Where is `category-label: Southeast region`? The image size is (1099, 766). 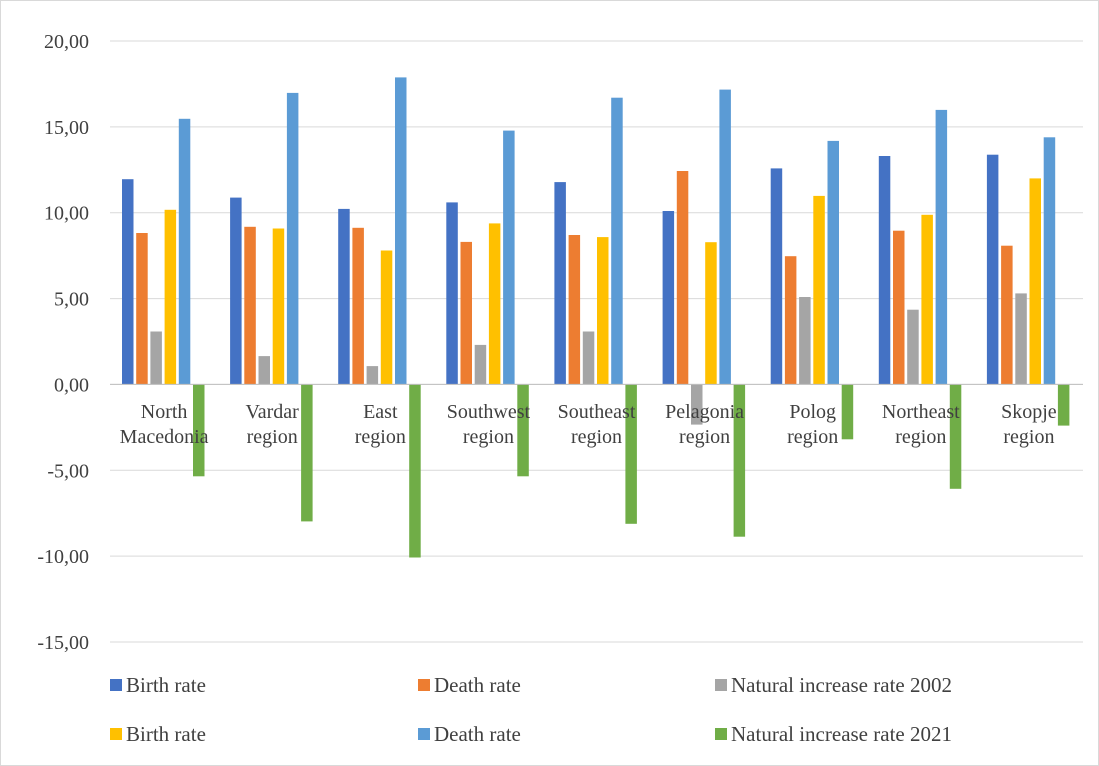 category-label: Southeast region is located at coordinates (597, 424).